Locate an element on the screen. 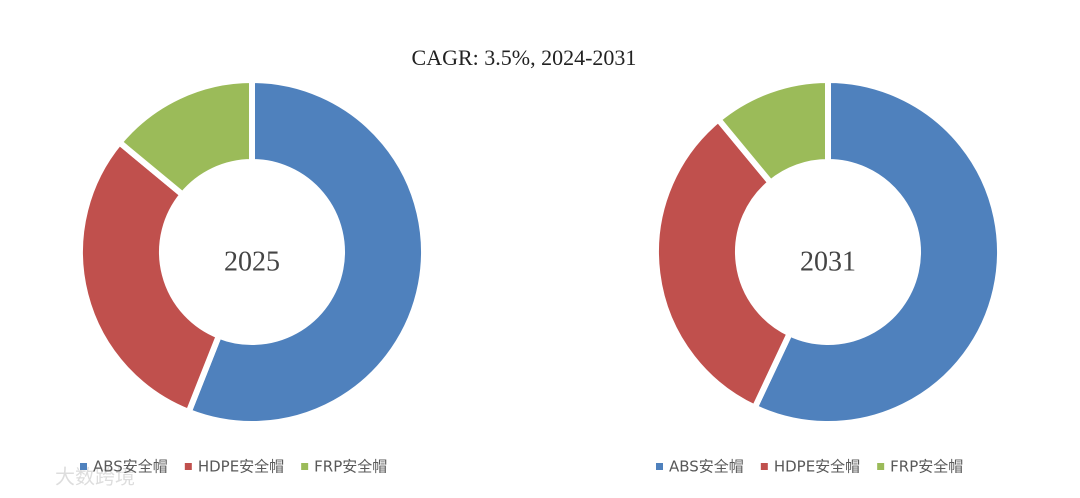  center-label: 2025 is located at coordinates (252, 261).